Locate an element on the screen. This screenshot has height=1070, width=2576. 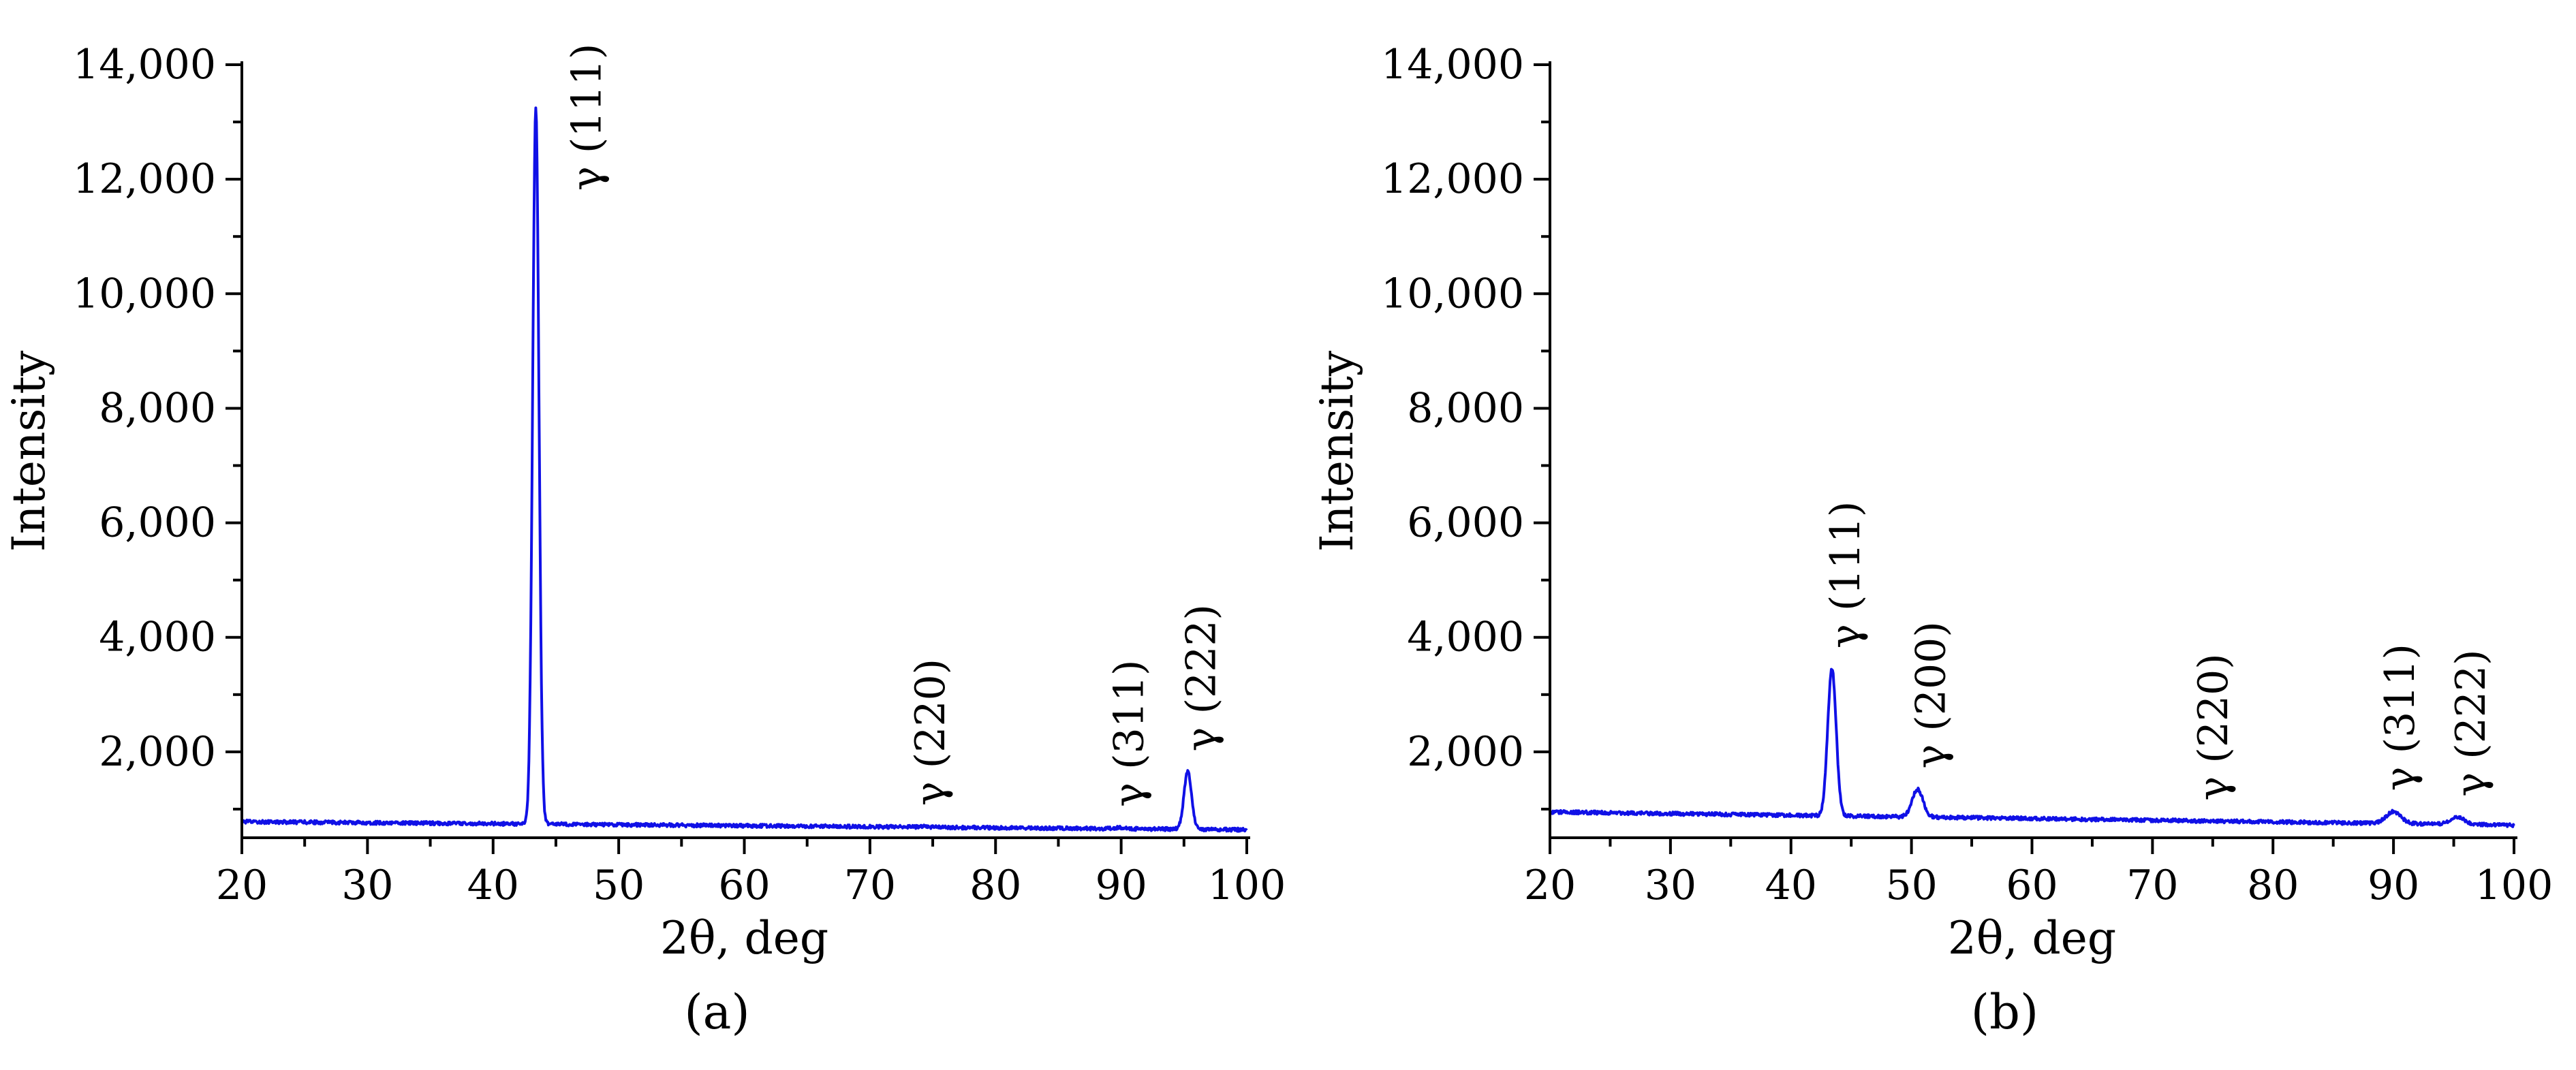
xrd-intensity-series is located at coordinates (2032, 748).